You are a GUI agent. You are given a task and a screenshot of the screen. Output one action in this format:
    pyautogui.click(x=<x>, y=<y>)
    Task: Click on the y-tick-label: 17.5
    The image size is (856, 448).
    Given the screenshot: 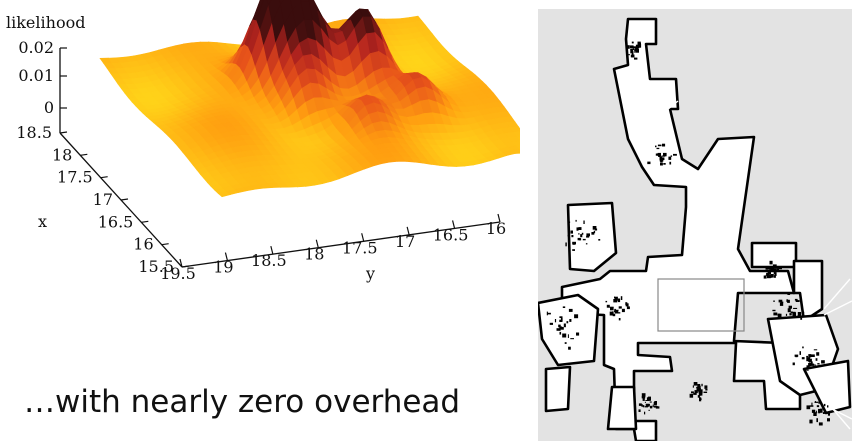 What is the action you would take?
    pyautogui.click(x=360, y=247)
    